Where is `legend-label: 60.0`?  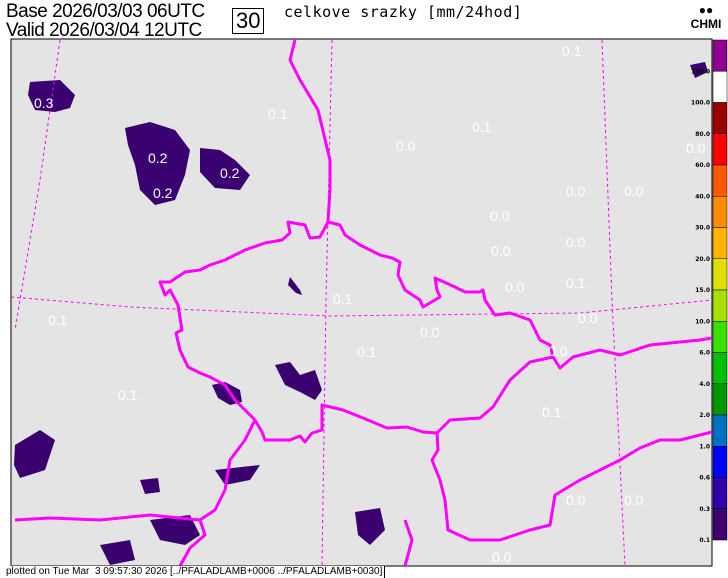 legend-label: 60.0 is located at coordinates (702, 165).